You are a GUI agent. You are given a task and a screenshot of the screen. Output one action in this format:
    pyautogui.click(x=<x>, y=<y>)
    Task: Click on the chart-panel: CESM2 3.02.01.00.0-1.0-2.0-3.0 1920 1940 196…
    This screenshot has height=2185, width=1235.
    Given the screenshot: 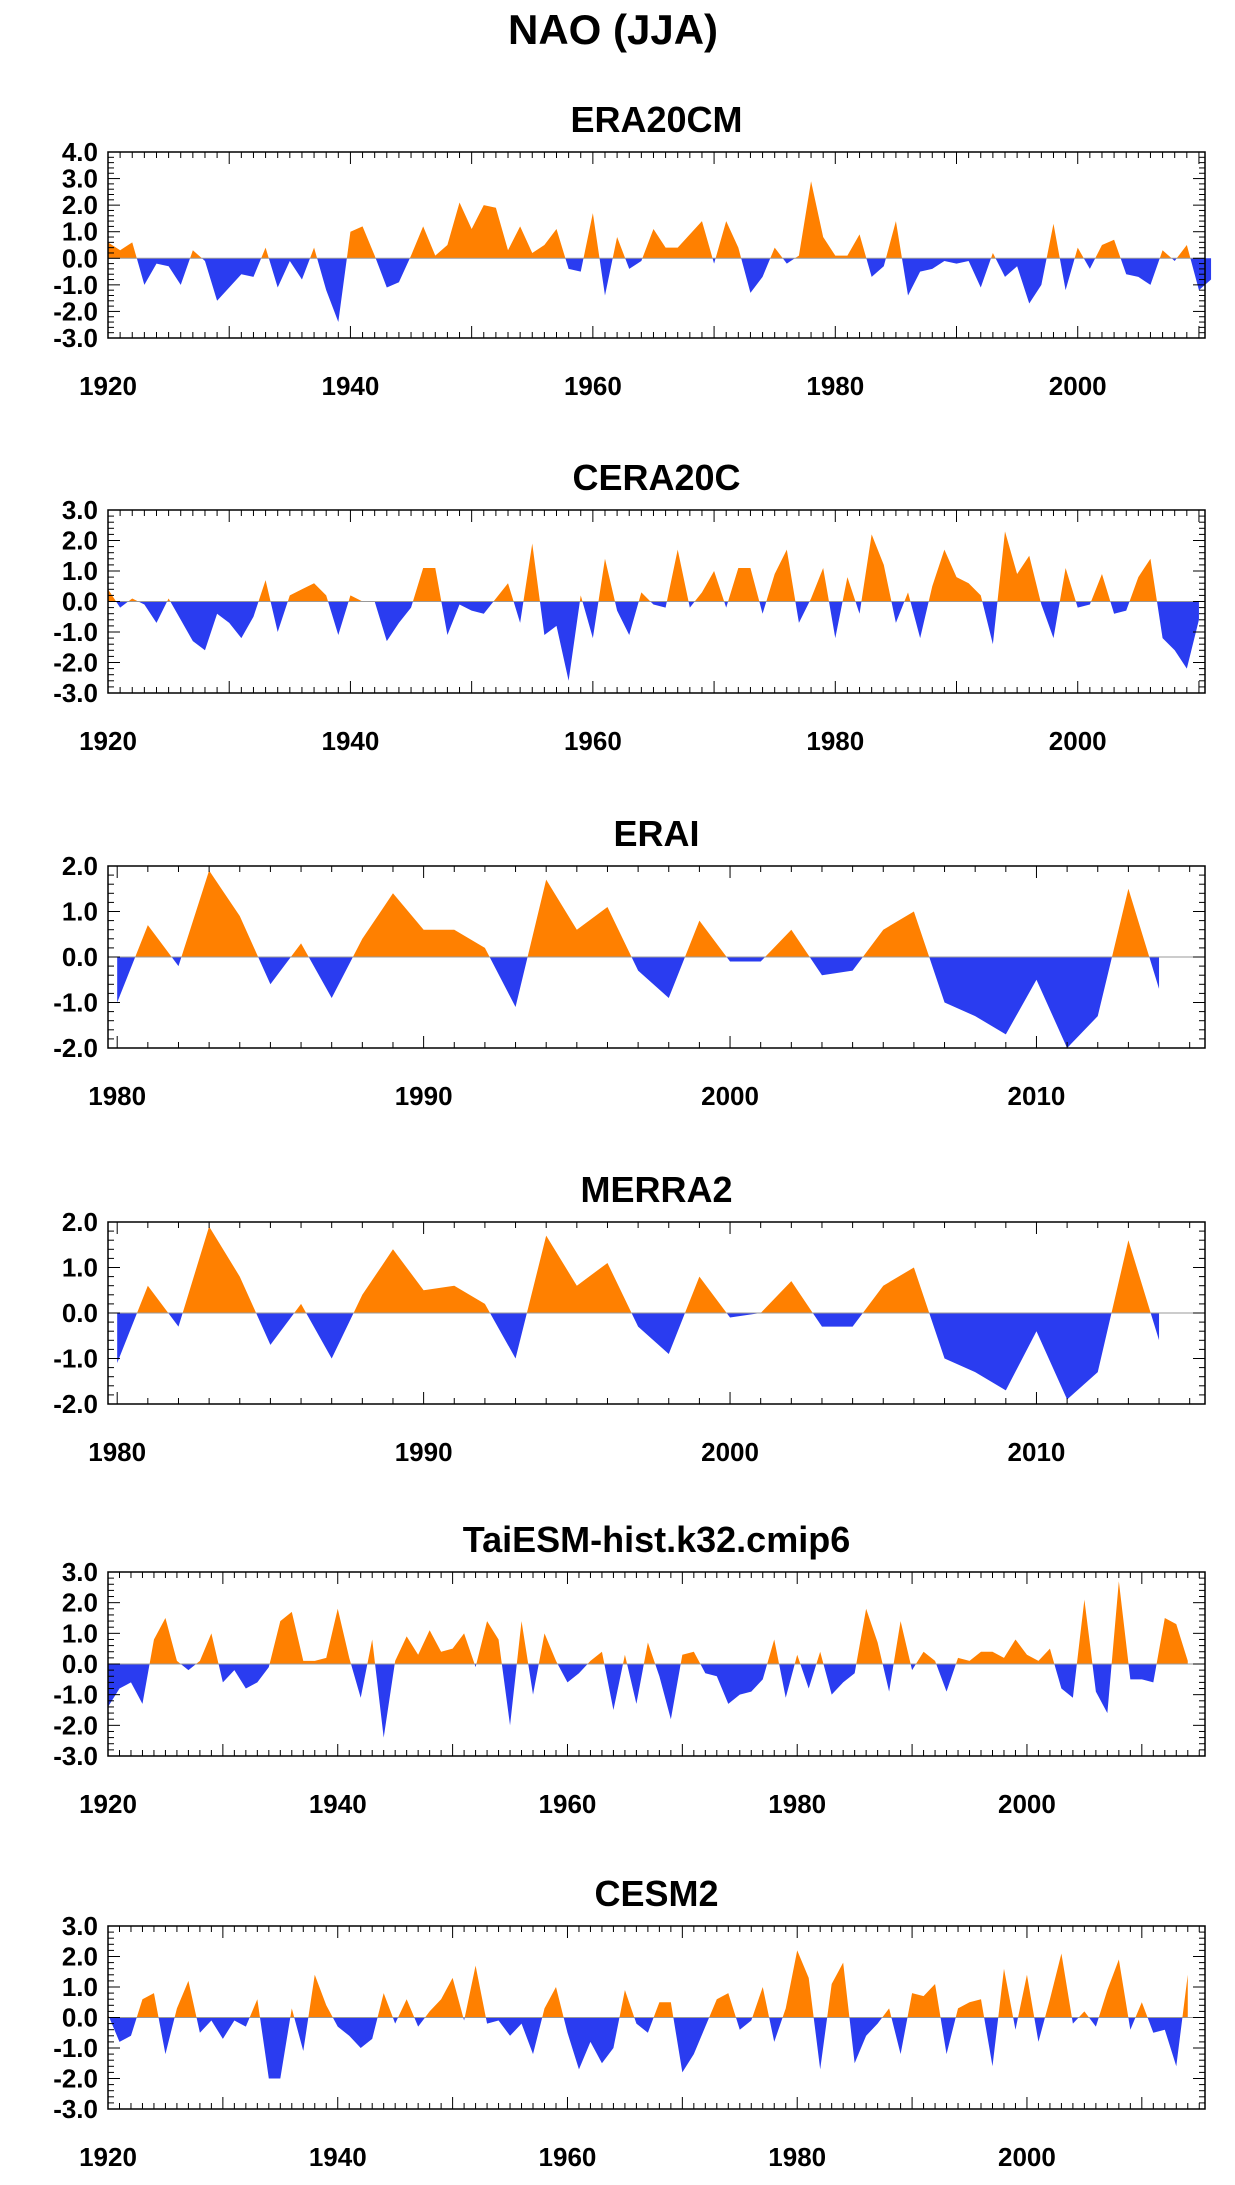 What is the action you would take?
    pyautogui.click(x=629, y=2022)
    